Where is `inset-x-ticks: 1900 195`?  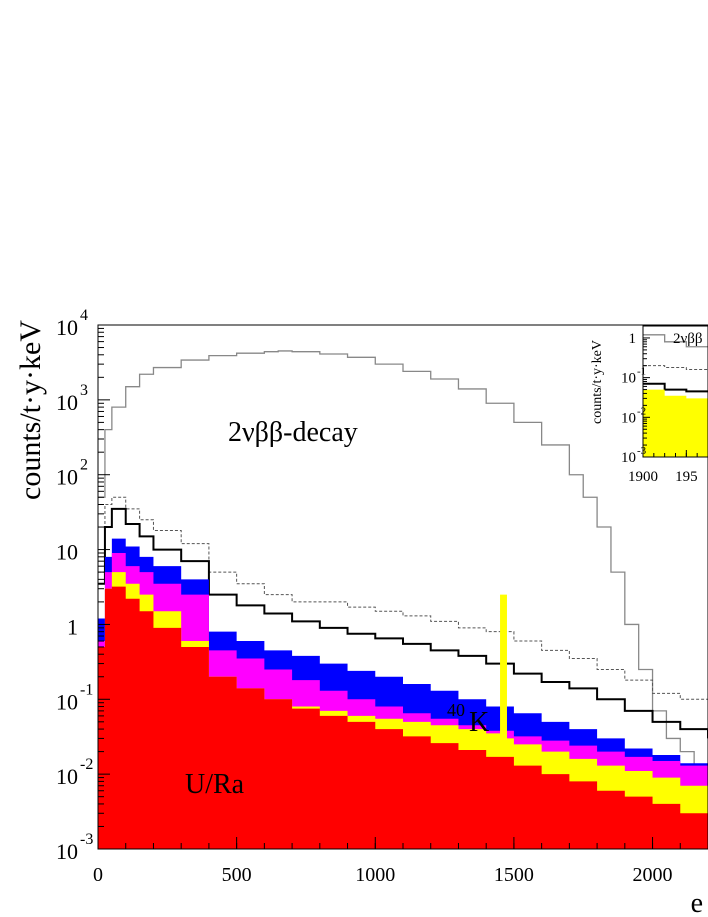 inset-x-ticks: 1900 195 is located at coordinates (668, 467).